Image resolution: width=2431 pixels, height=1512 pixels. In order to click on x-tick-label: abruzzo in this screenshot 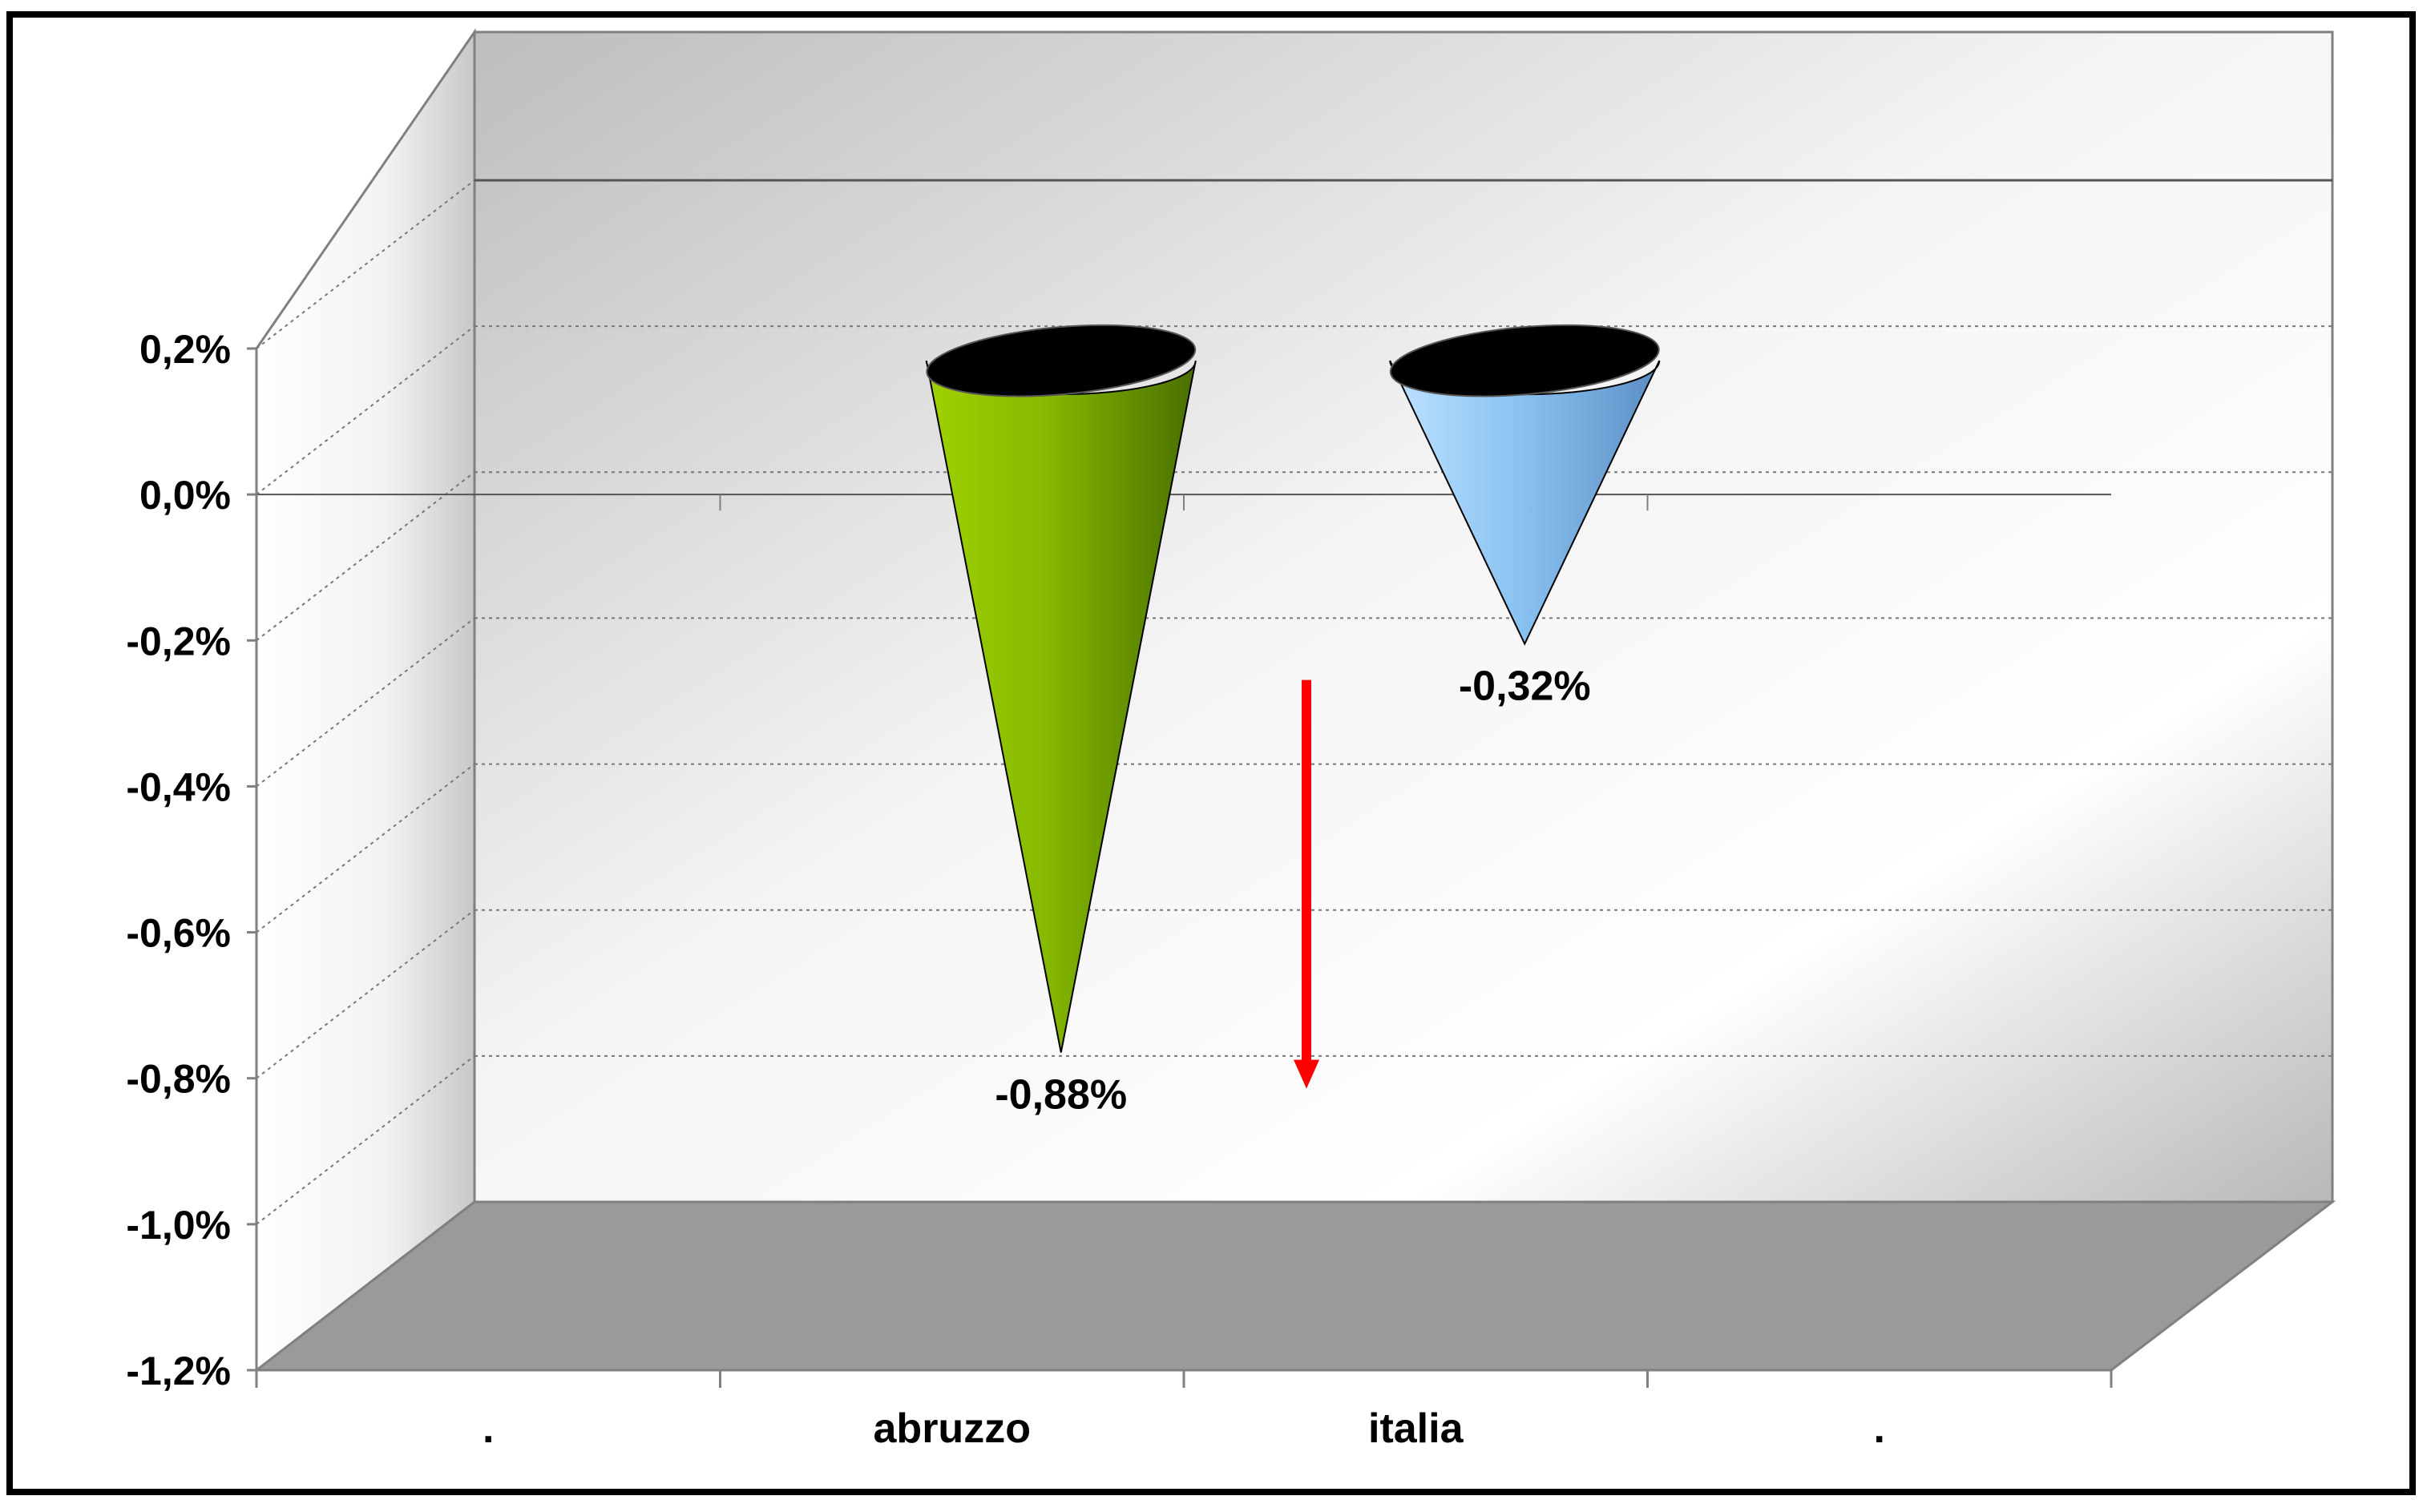, I will do `click(952, 1429)`.